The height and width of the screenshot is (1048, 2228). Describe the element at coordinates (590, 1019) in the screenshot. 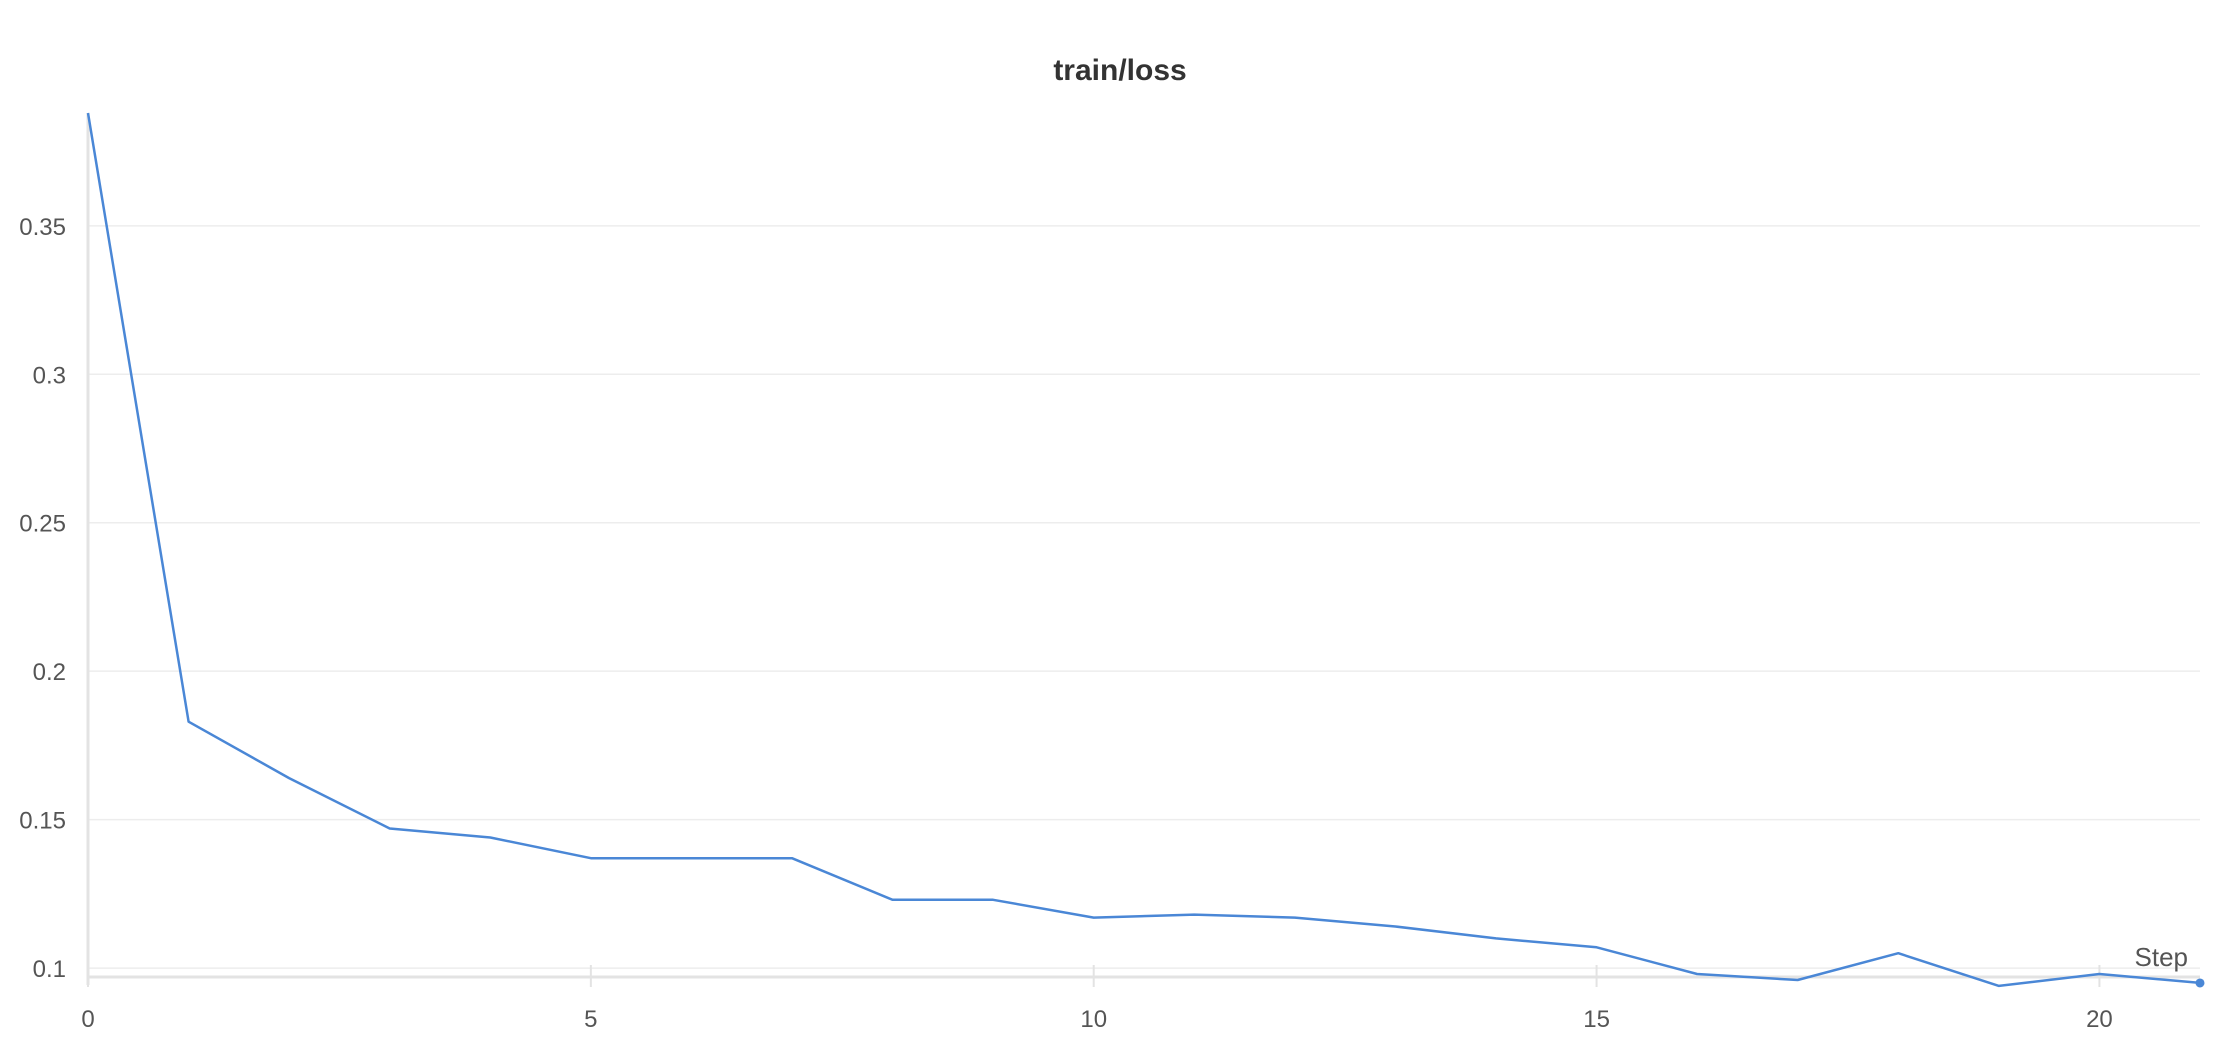

I see `x-tick-label: 5` at that location.